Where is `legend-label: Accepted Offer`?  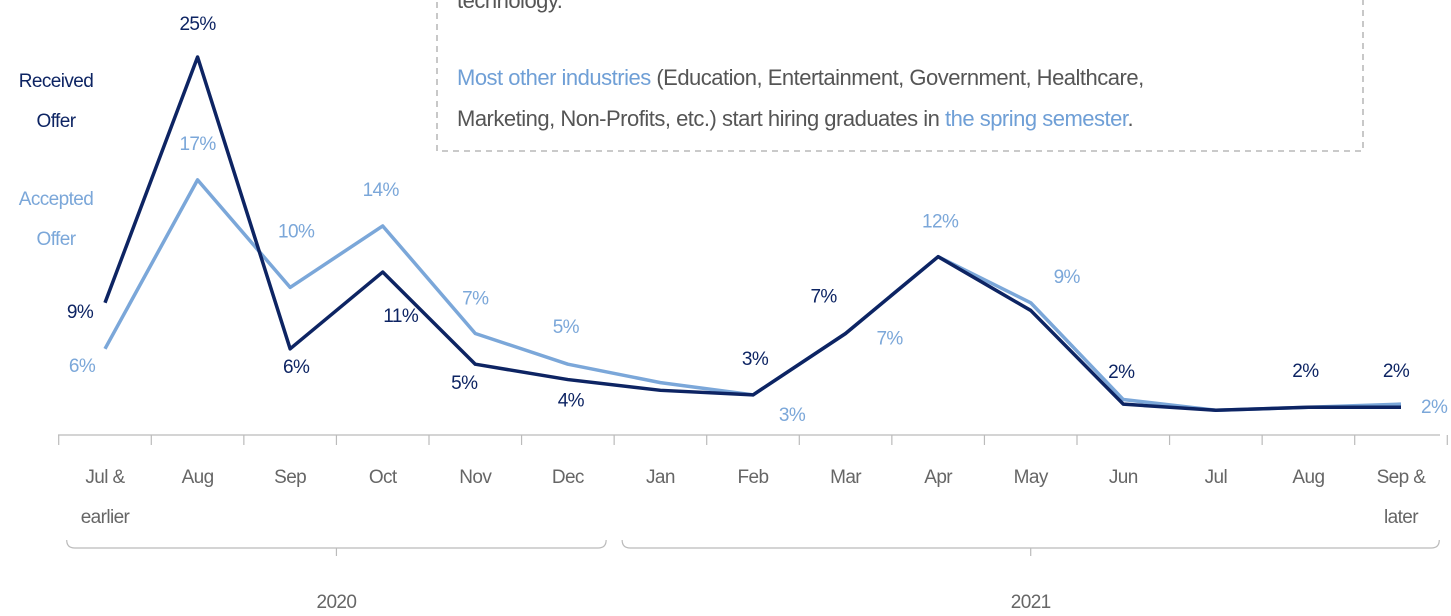 legend-label: Accepted Offer is located at coordinates (56, 219).